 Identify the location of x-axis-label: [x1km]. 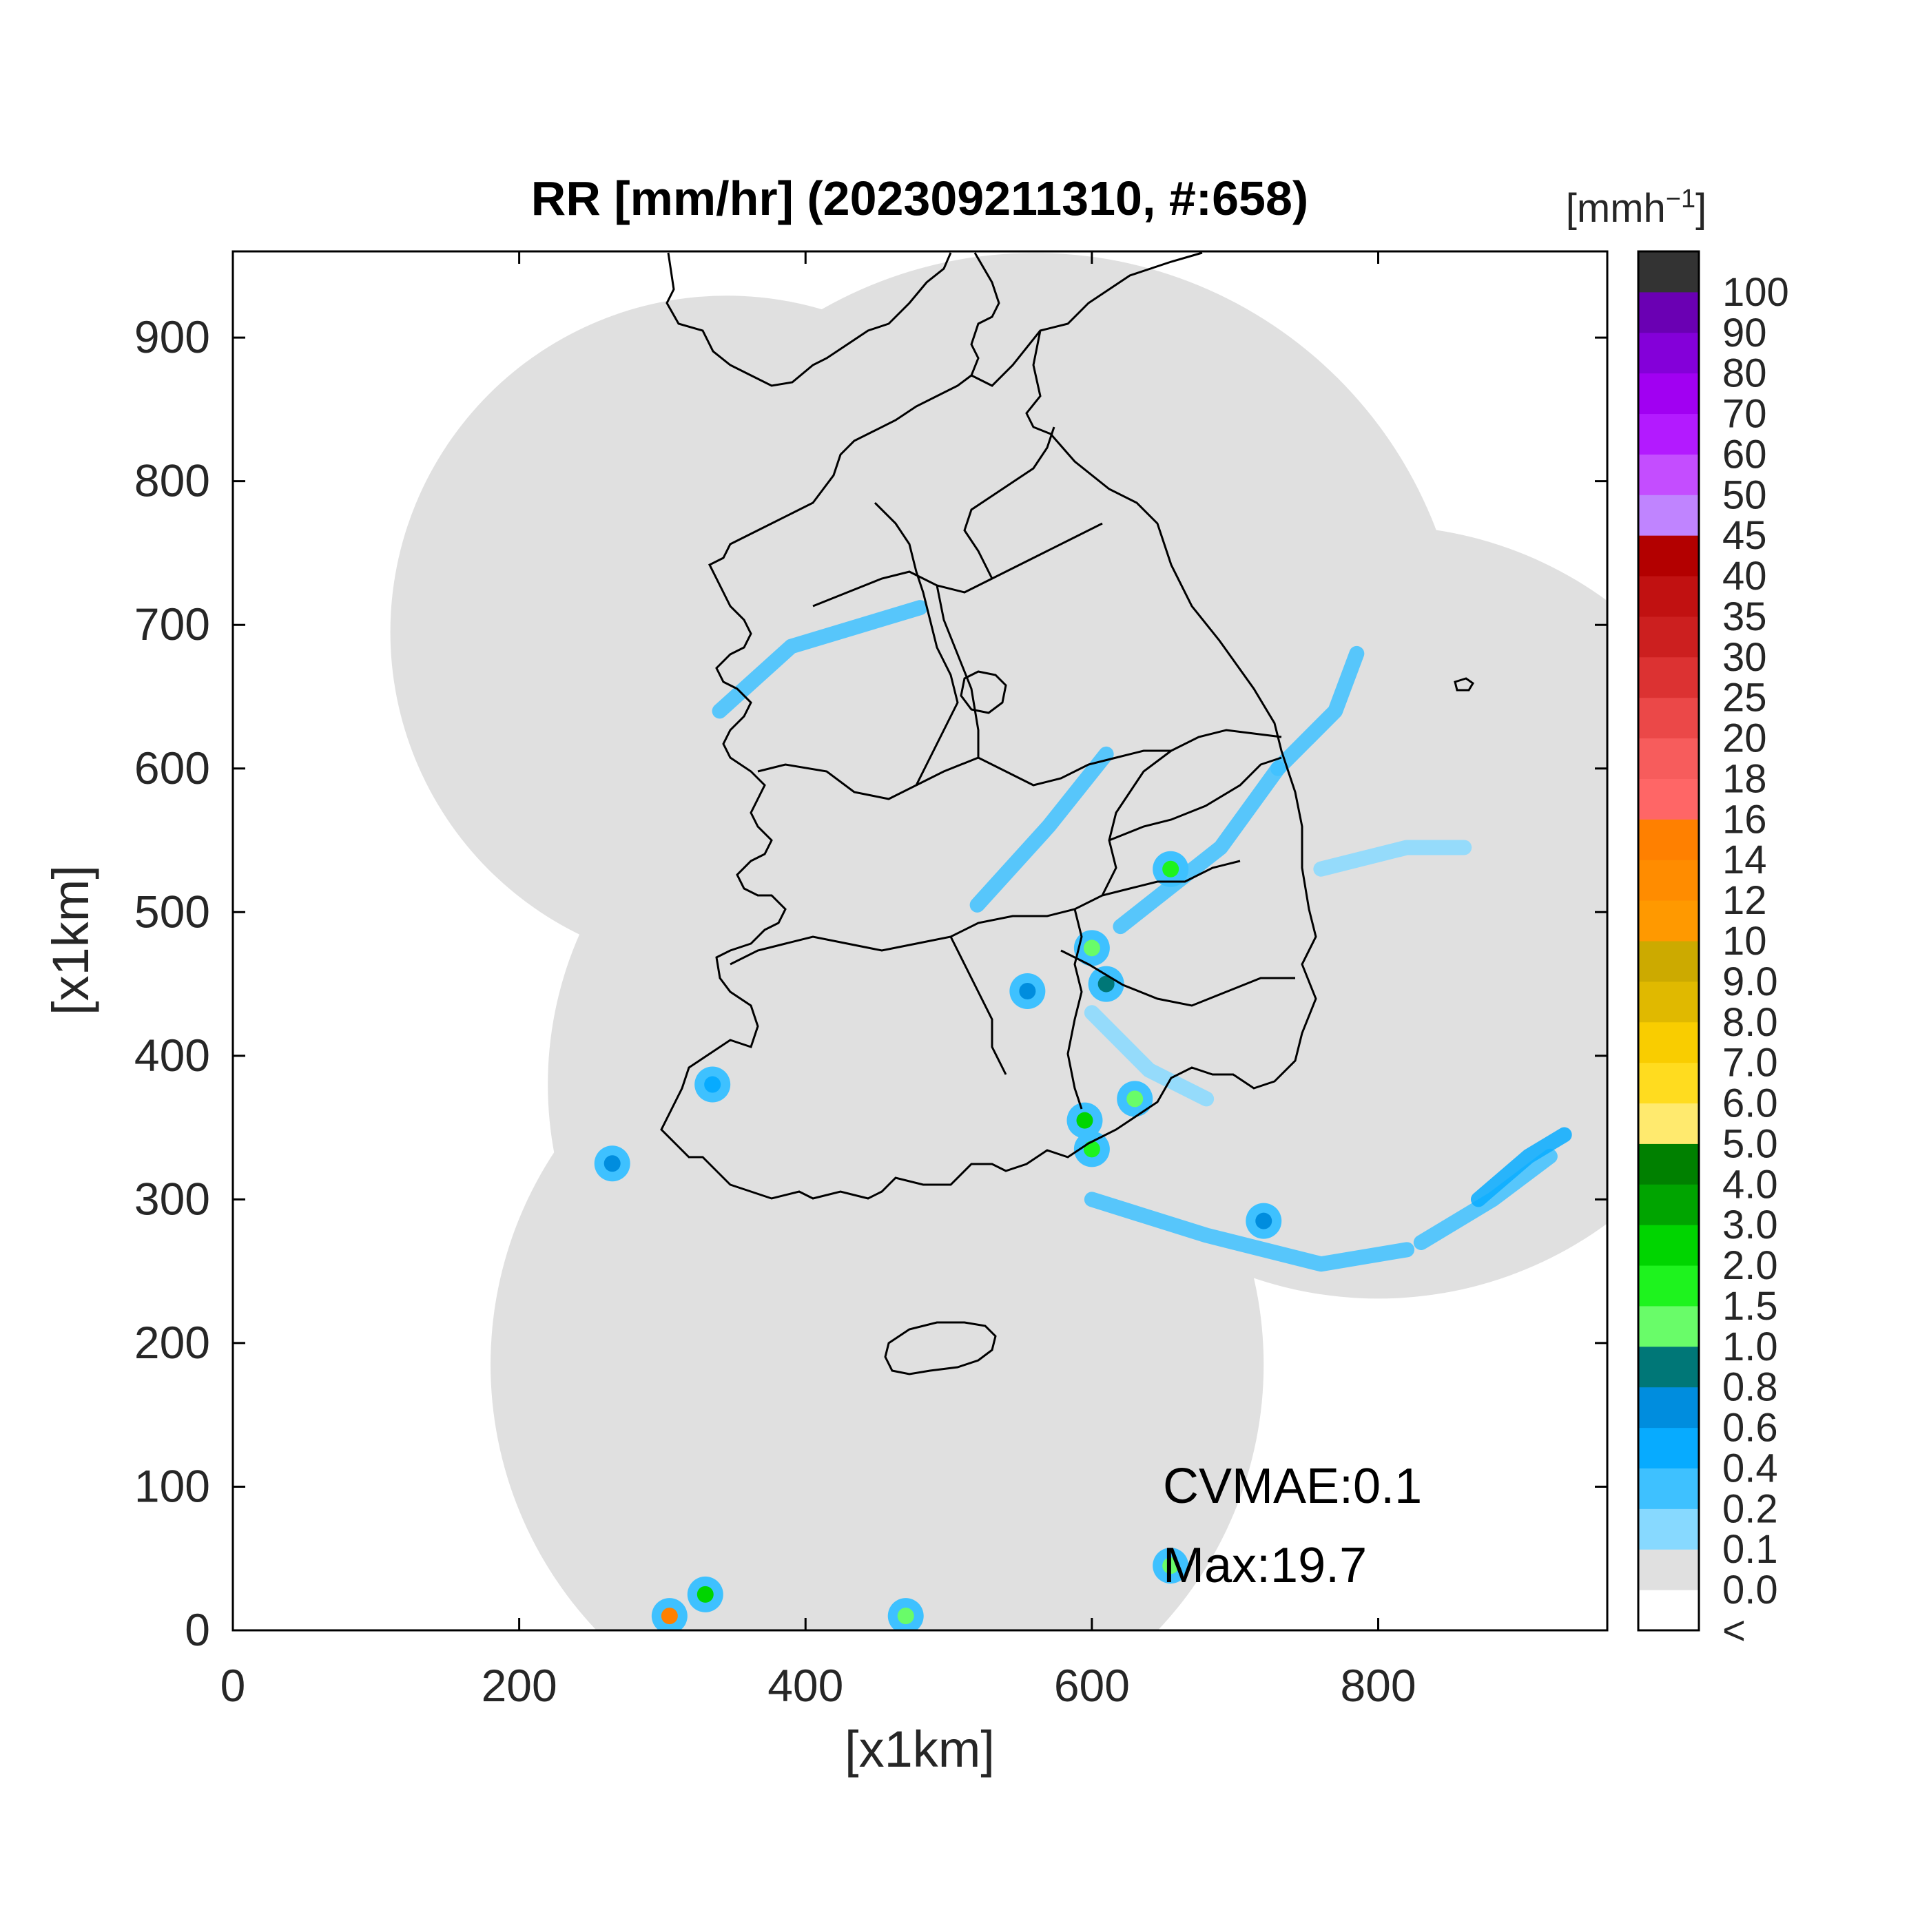
(920, 1749).